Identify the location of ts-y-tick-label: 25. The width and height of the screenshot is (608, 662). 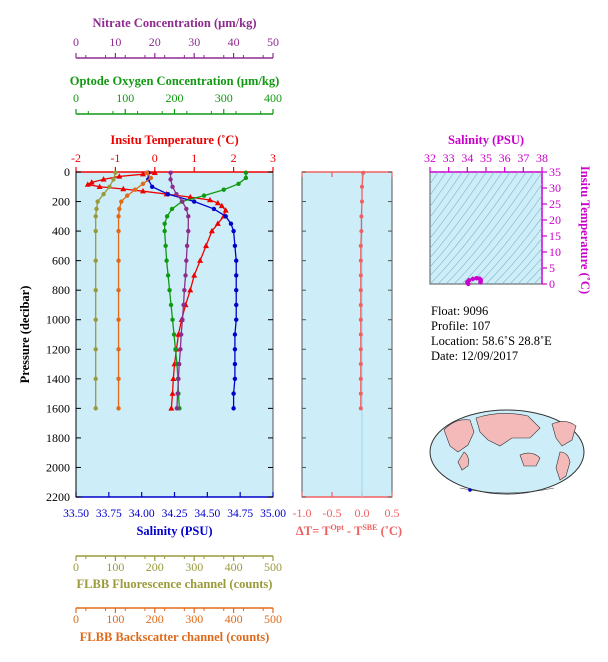
(555, 204).